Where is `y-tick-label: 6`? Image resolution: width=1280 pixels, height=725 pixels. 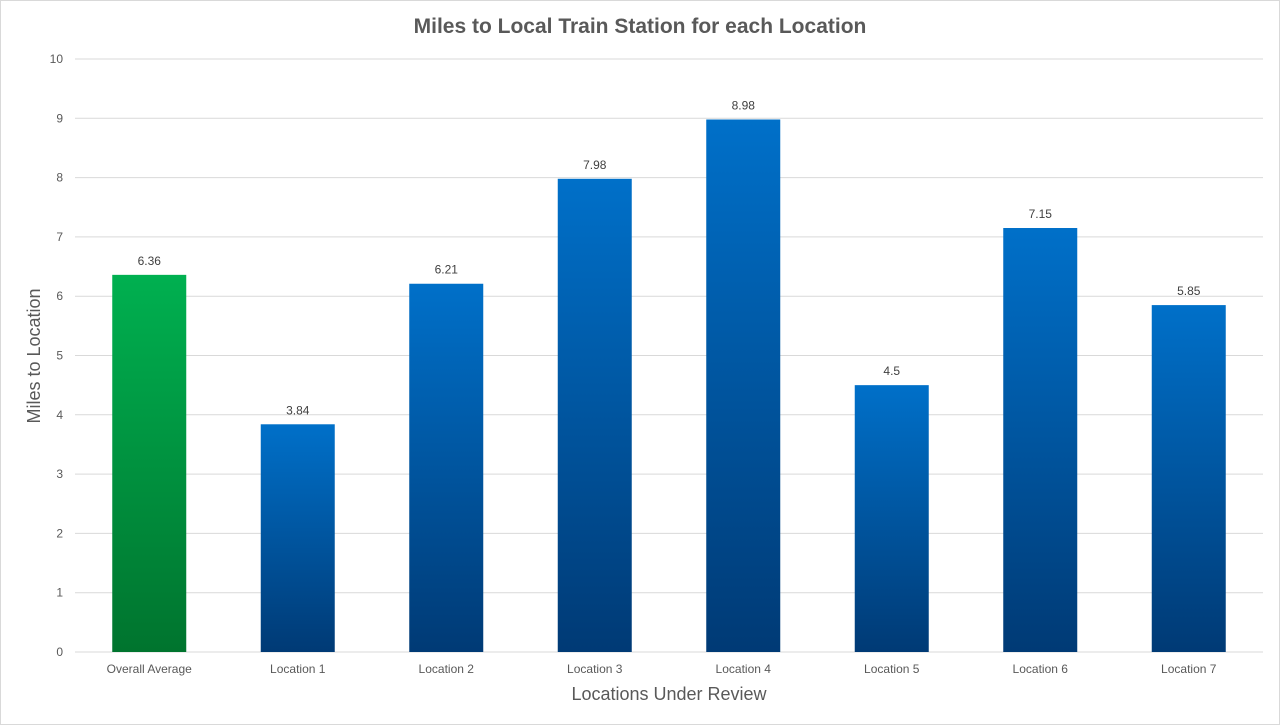 y-tick-label: 6 is located at coordinates (59, 296).